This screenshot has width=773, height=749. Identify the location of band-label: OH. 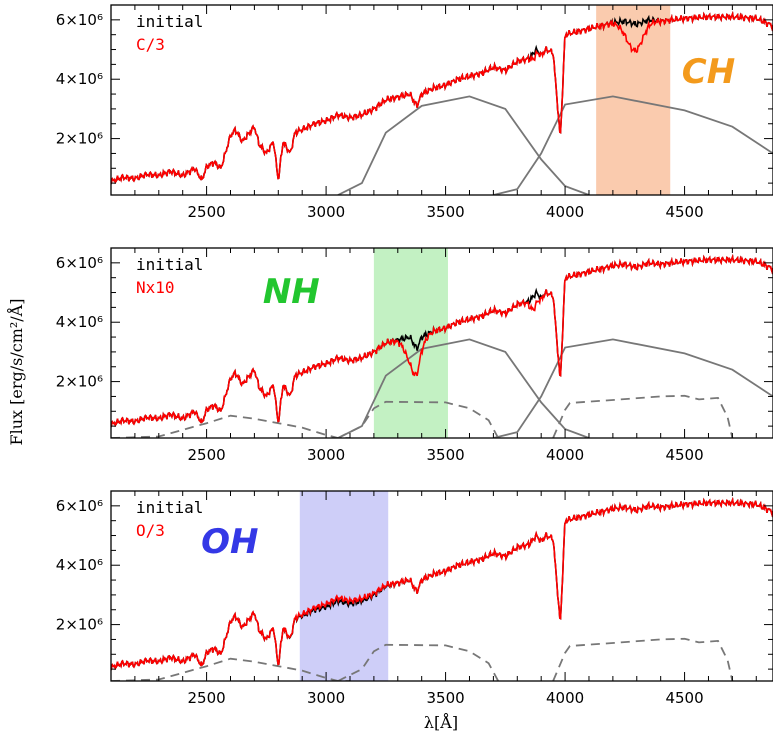
(229, 542).